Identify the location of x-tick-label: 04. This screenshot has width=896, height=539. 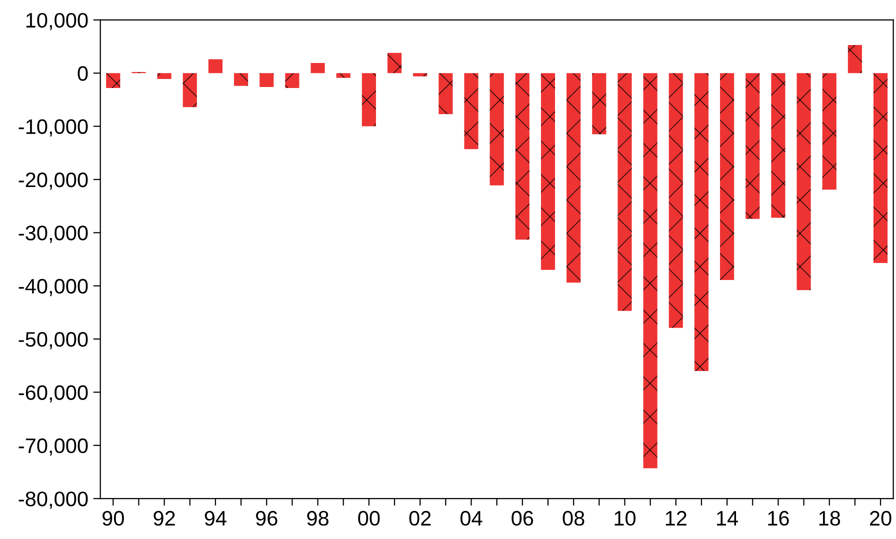
(471, 518).